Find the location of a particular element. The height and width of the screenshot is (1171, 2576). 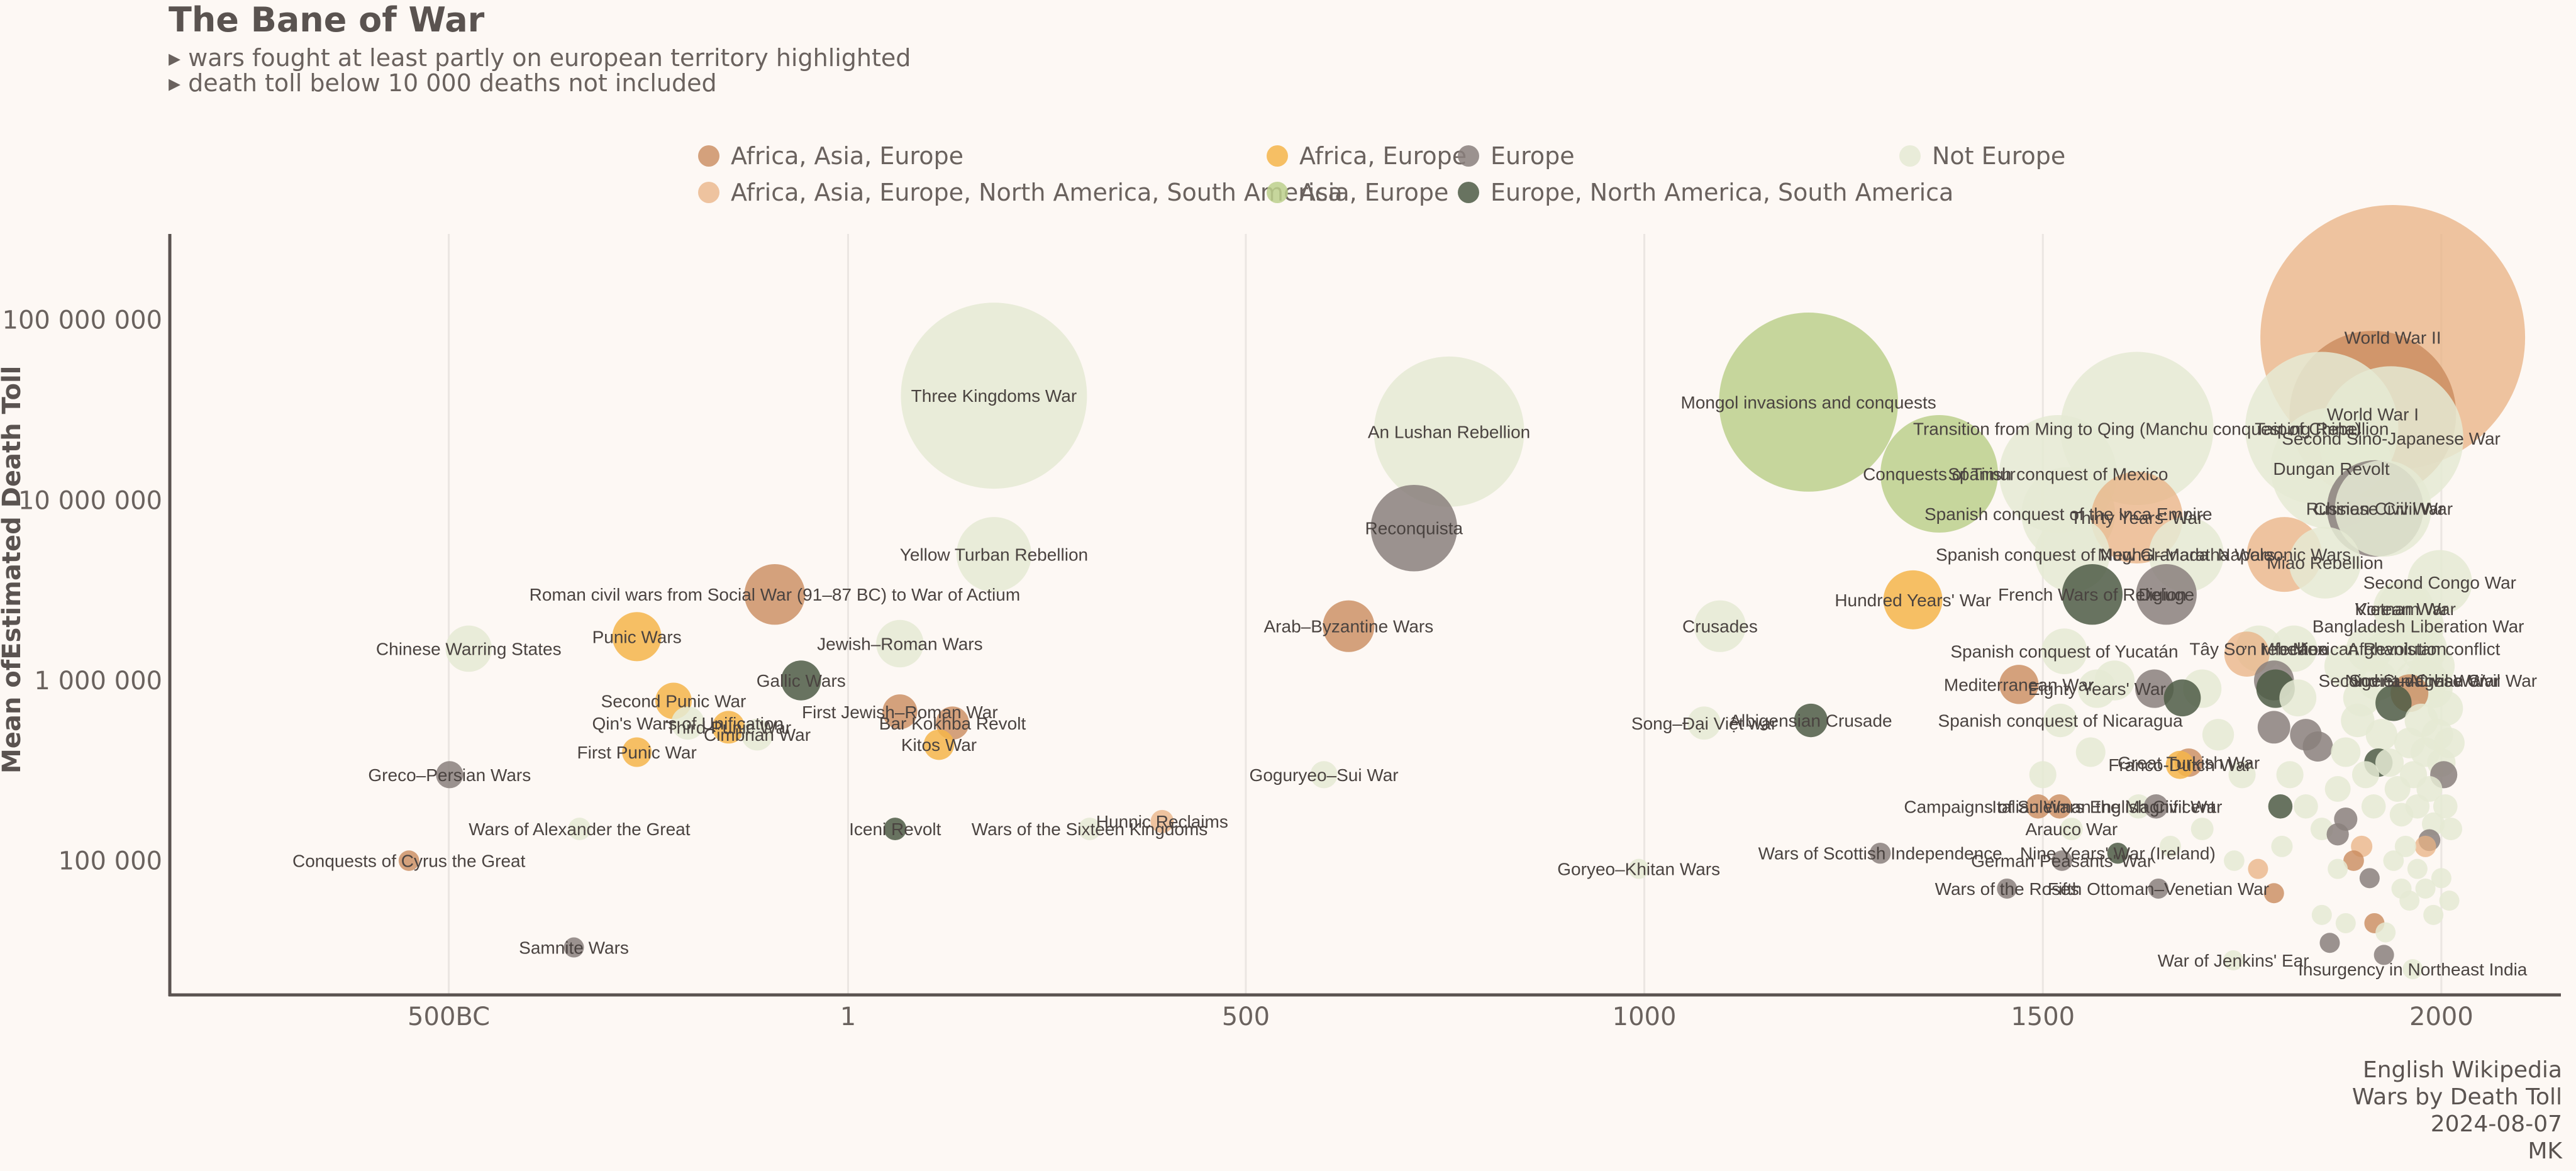

legend-label: Africa, Europe is located at coordinates (1383, 156).